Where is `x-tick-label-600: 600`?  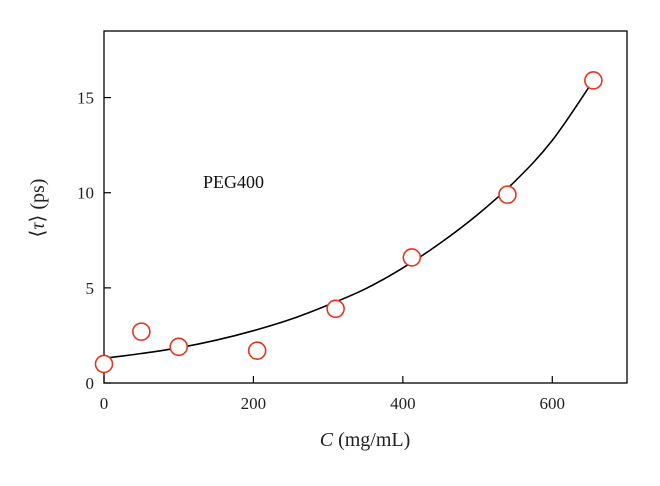 x-tick-label-600: 600 is located at coordinates (553, 403).